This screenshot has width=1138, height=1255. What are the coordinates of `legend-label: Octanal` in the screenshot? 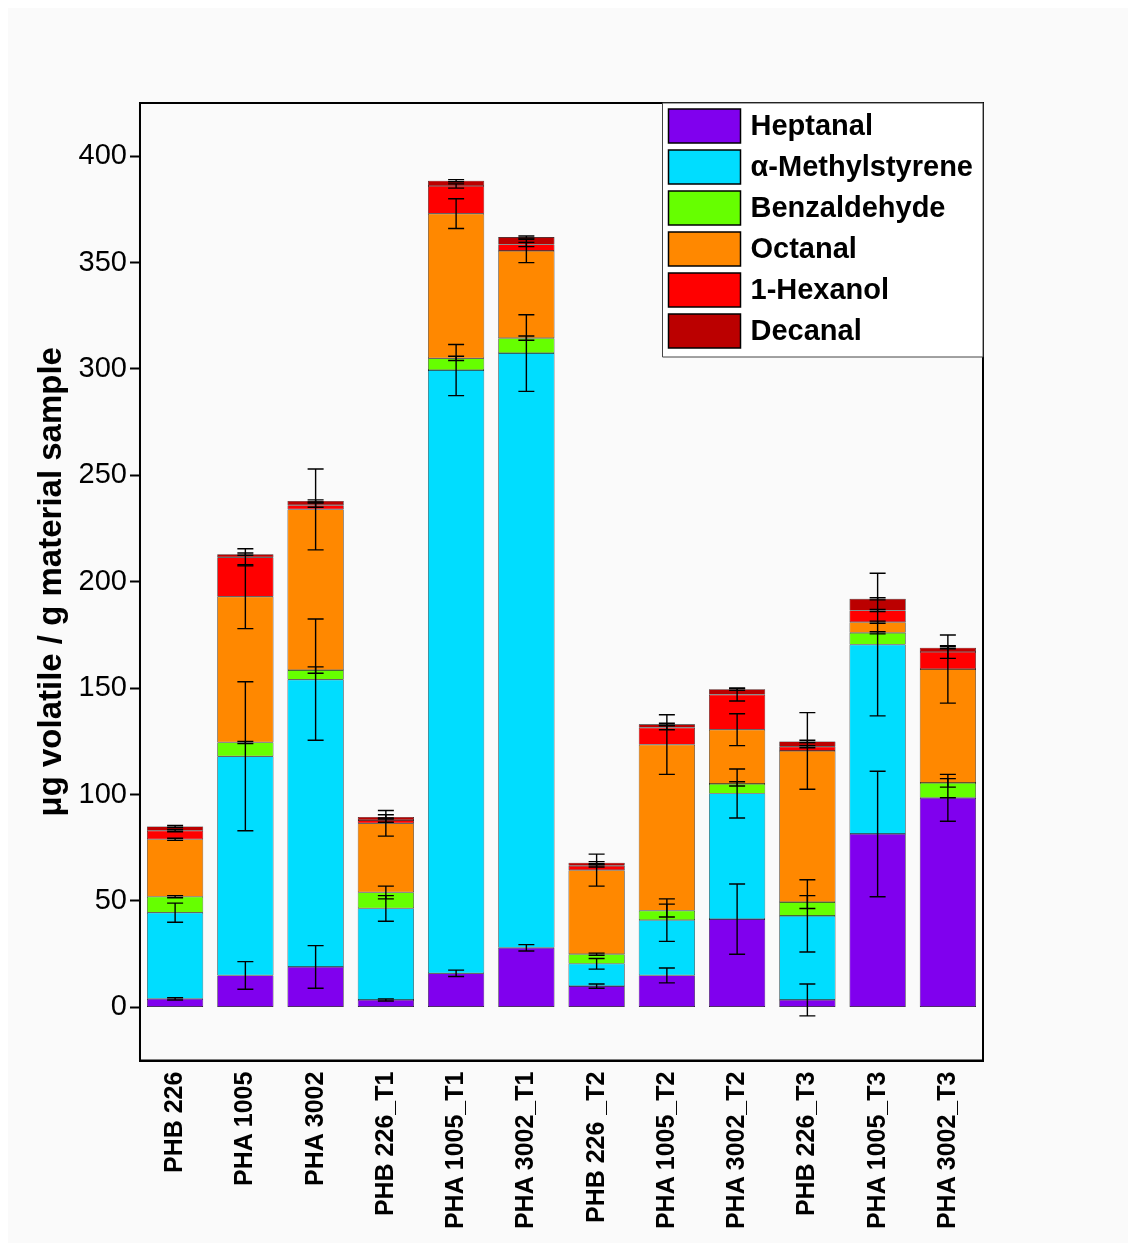 It's located at (803, 248).